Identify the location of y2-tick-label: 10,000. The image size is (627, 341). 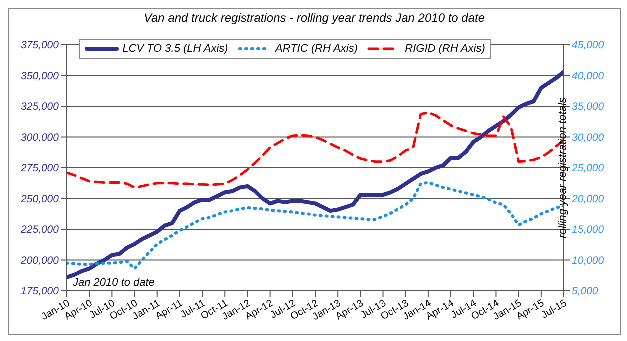
(588, 260).